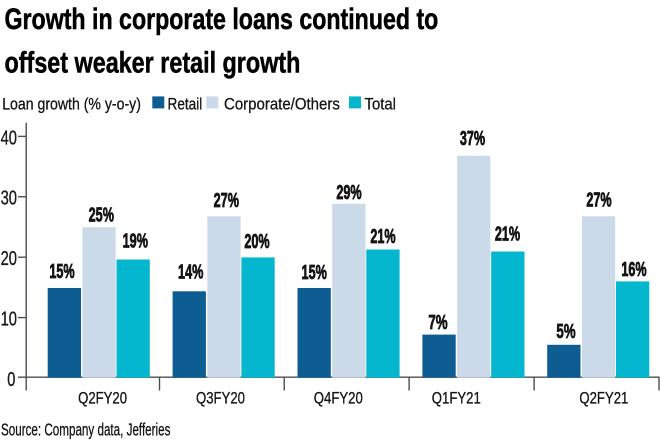 This screenshot has height=440, width=660. Describe the element at coordinates (472, 138) in the screenshot. I see `svg-text: 37%` at that location.